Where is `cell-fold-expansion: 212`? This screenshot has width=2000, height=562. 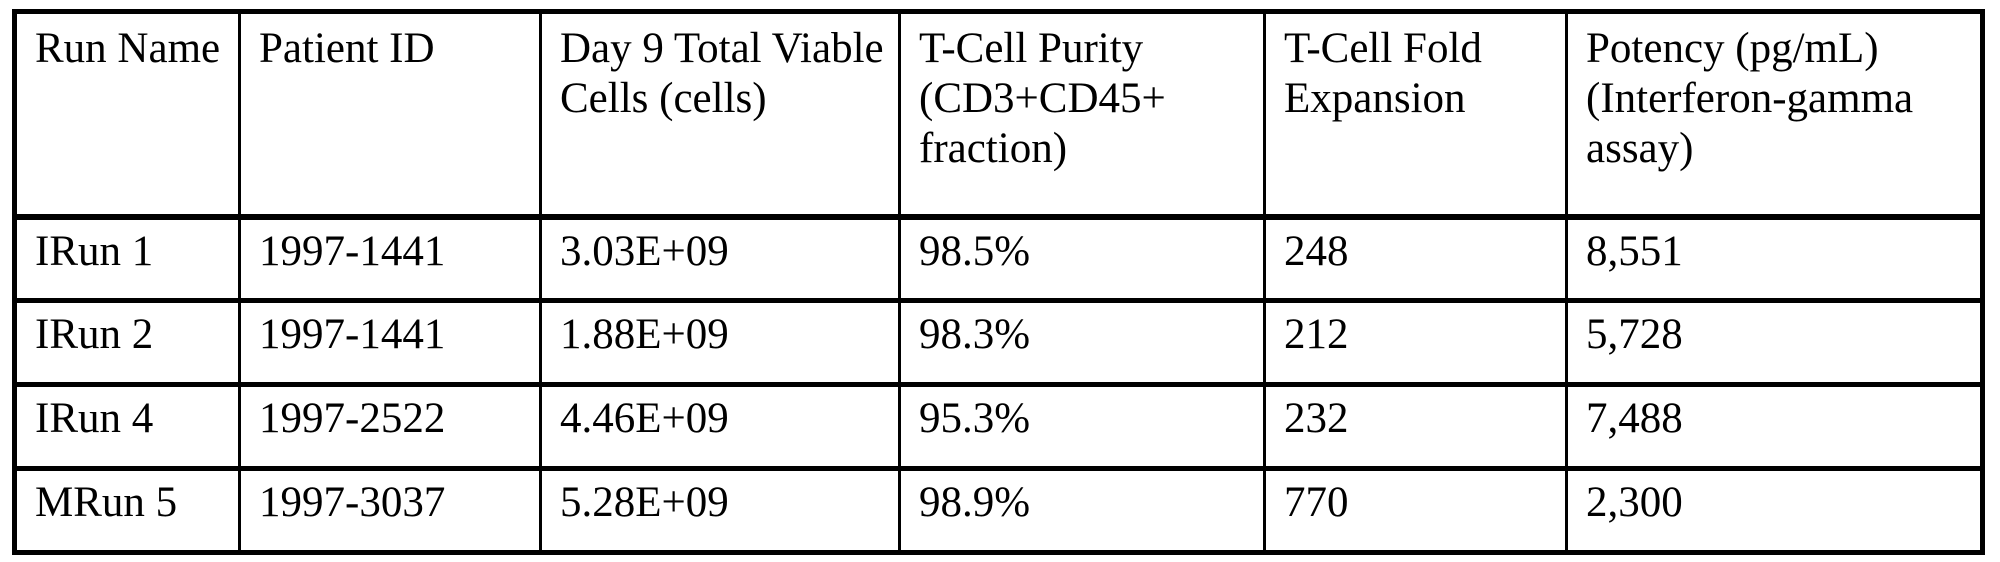 cell-fold-expansion: 212 is located at coordinates (1415, 342).